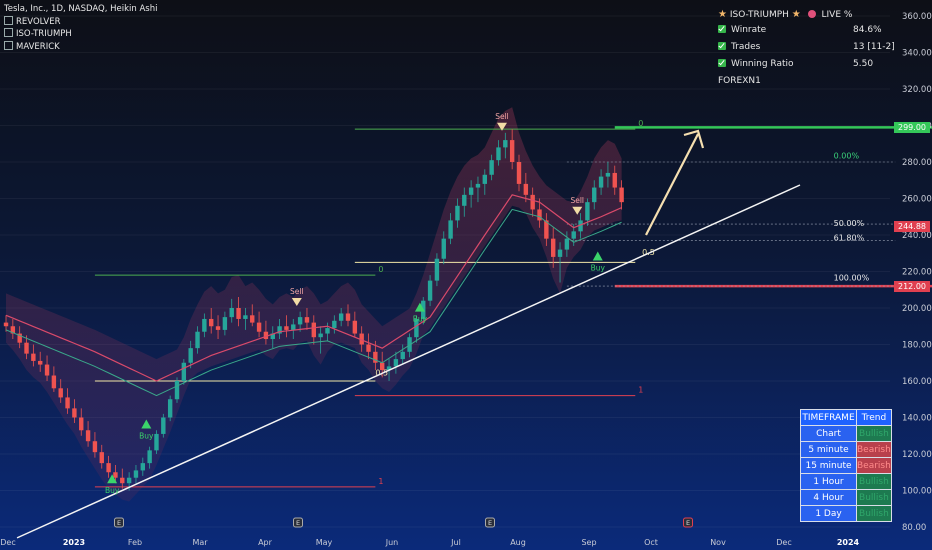  Describe the element at coordinates (8, 45) in the screenshot. I see `indicator-icon` at that location.